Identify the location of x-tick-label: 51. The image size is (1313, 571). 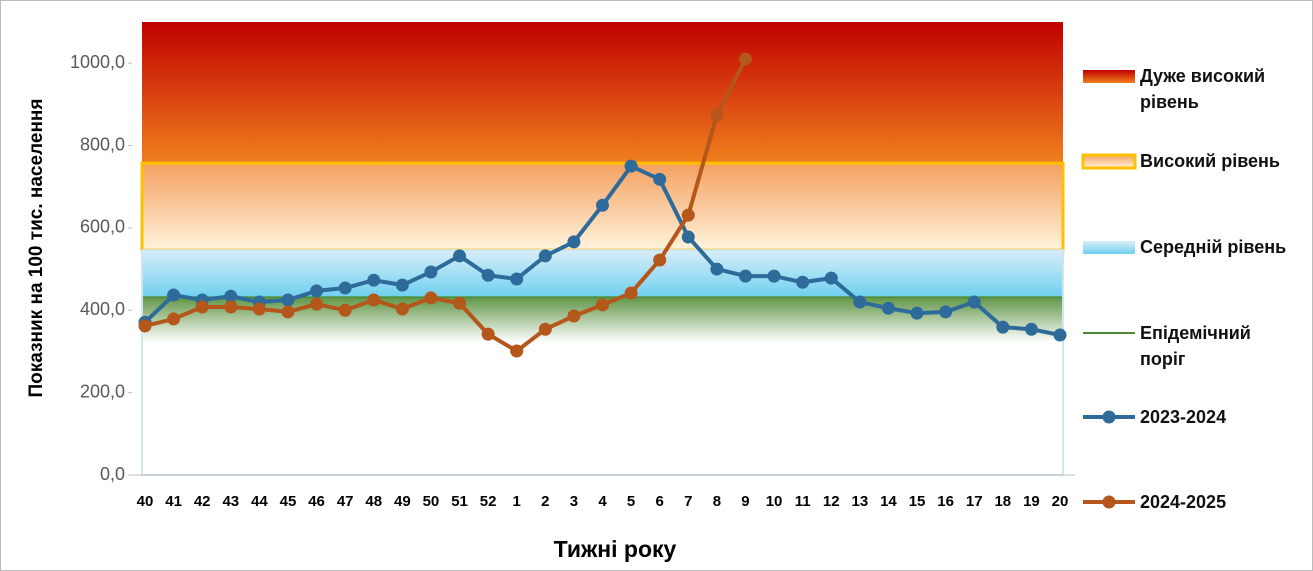
(459, 501).